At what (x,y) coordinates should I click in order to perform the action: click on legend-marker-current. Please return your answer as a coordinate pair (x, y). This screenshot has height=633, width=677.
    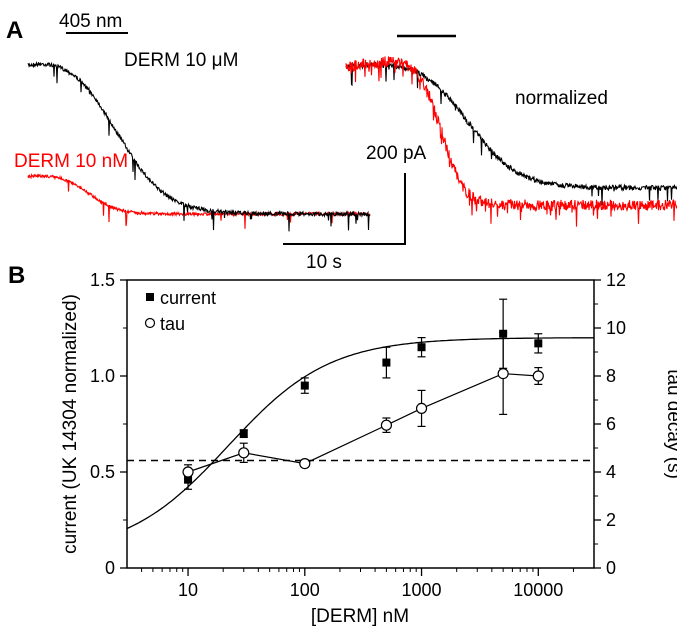
    Looking at the image, I should click on (150, 297).